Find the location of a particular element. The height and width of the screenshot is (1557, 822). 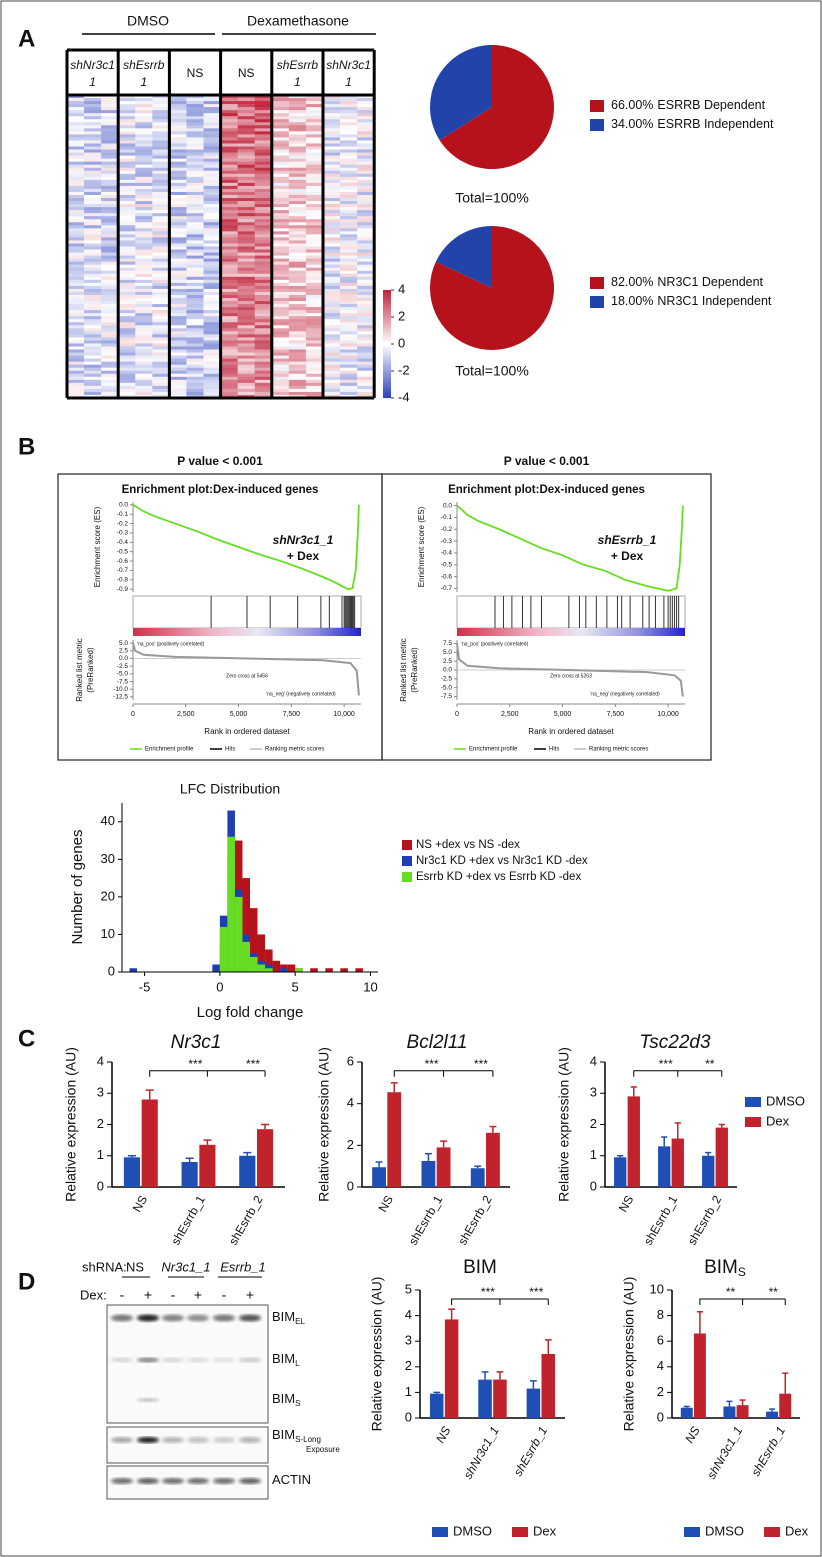

x-tick-label: 5,000 is located at coordinates (239, 714).